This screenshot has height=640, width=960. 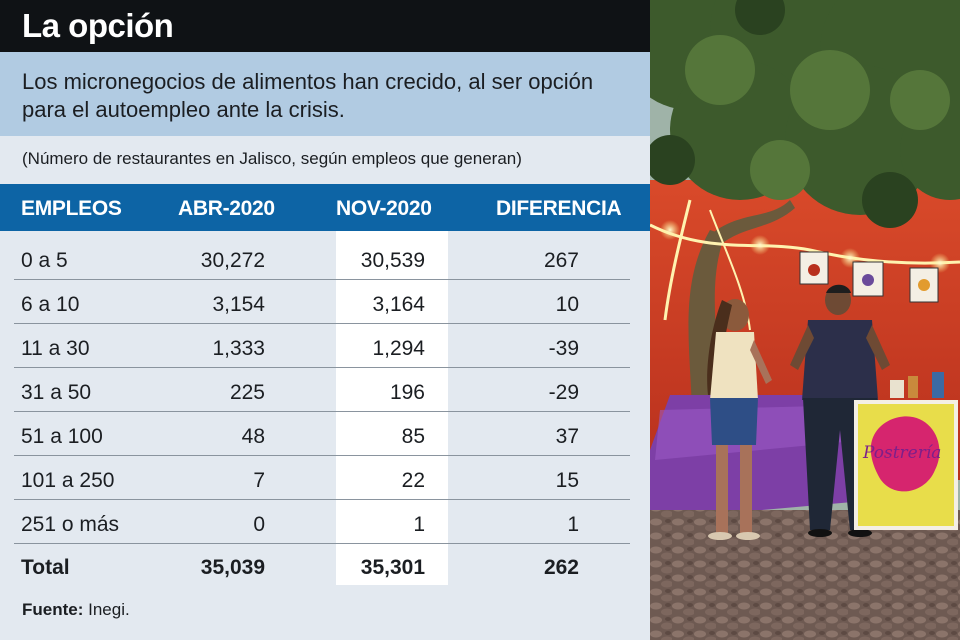 What do you see at coordinates (253, 436) in the screenshot?
I see `row-abr-value: 48` at bounding box center [253, 436].